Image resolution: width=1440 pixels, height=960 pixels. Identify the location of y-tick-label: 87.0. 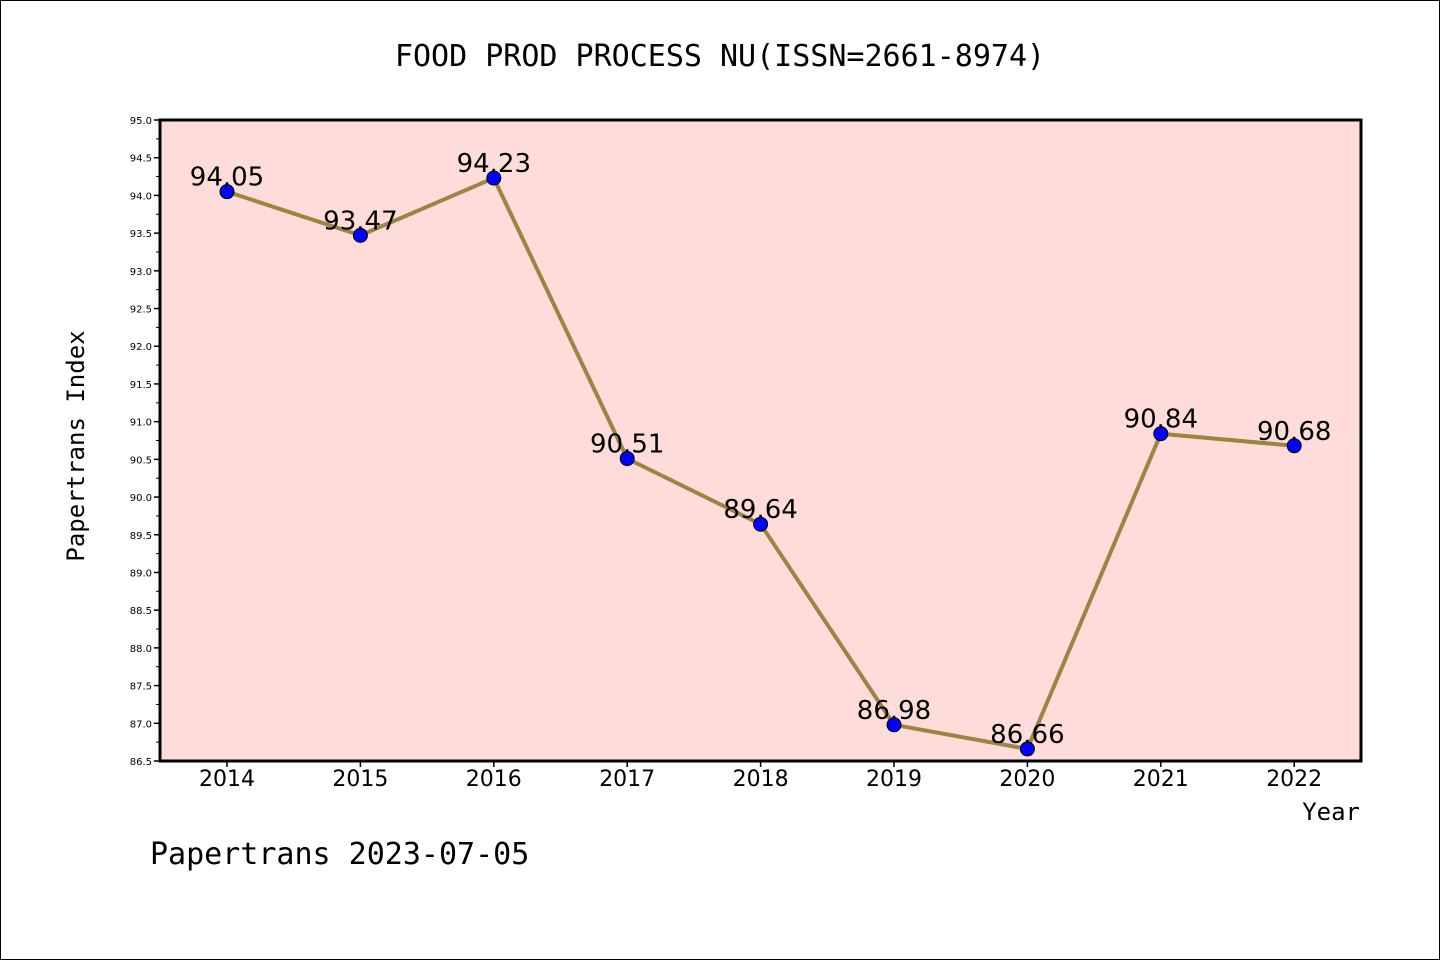
(141, 724).